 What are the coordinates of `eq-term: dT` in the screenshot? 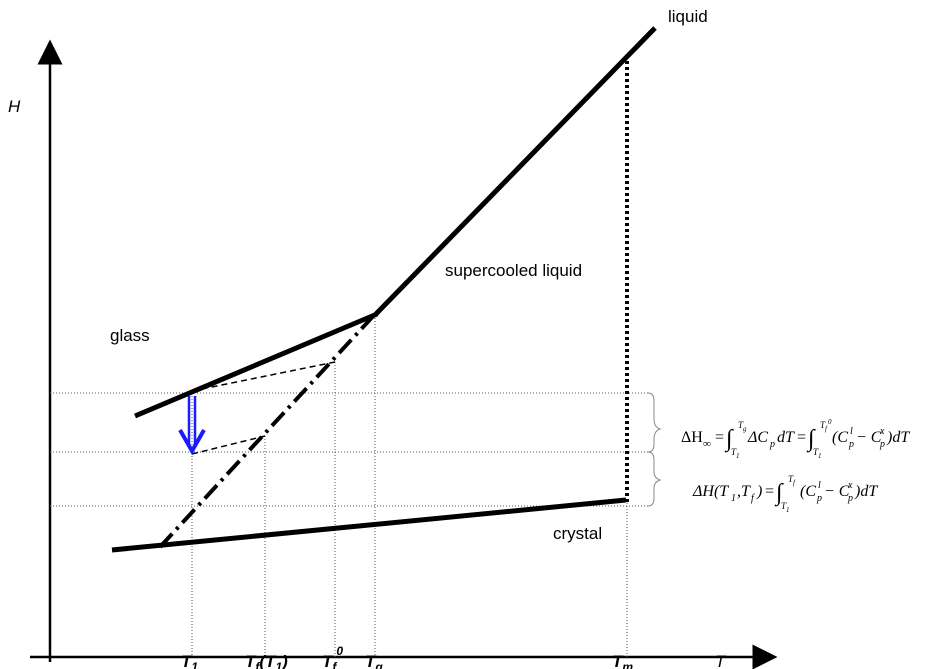 It's located at (786, 437).